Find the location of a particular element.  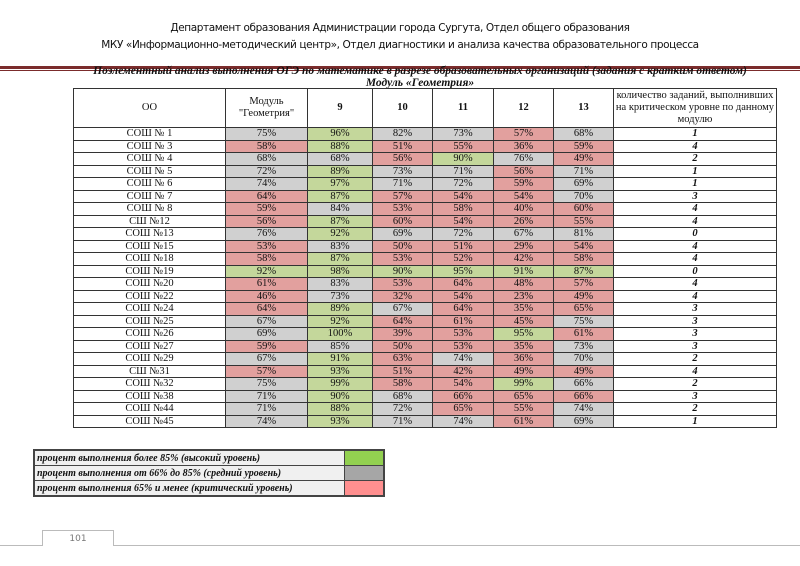

task-13-cell: 65% is located at coordinates (583, 309).